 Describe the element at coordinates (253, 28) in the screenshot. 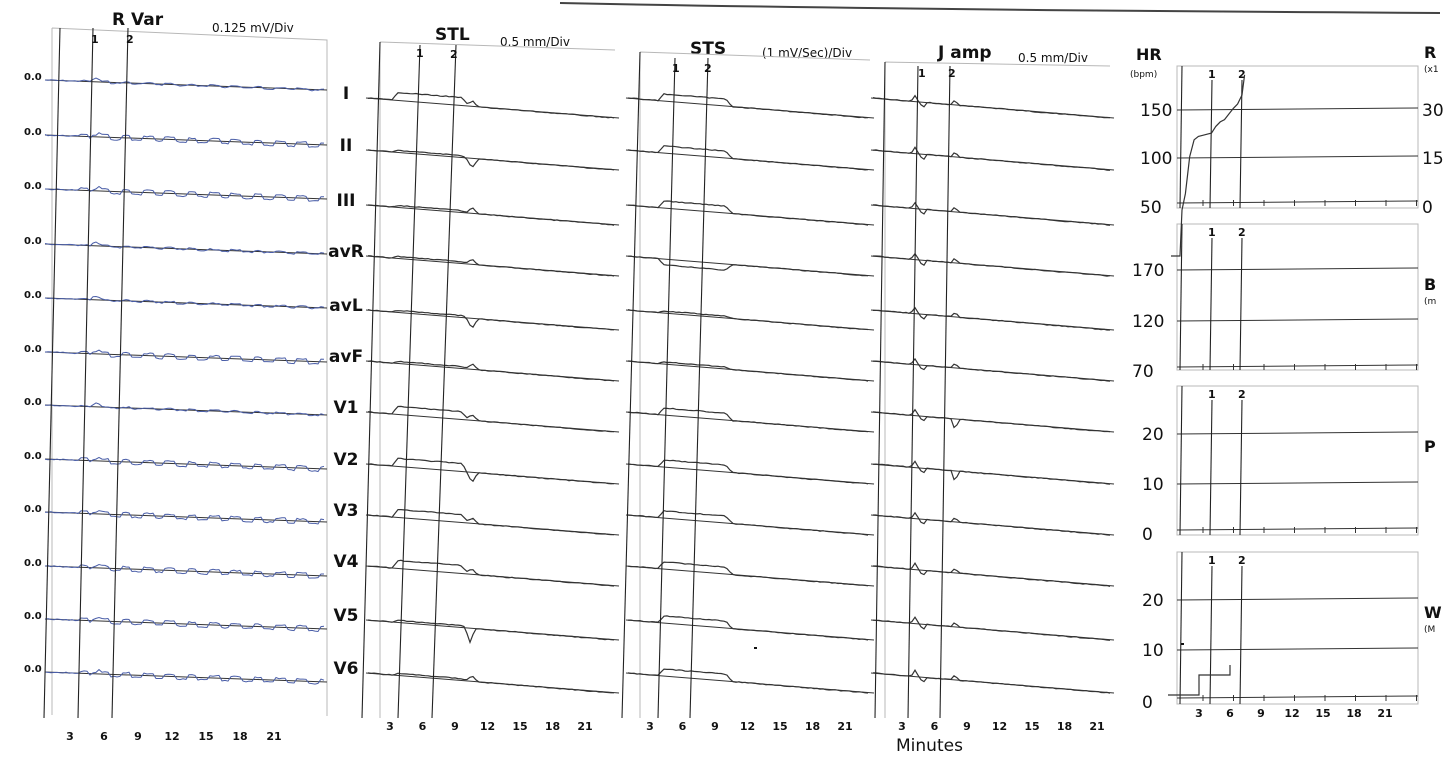

I see `rvar-scale: 0.125 mV/Div` at that location.